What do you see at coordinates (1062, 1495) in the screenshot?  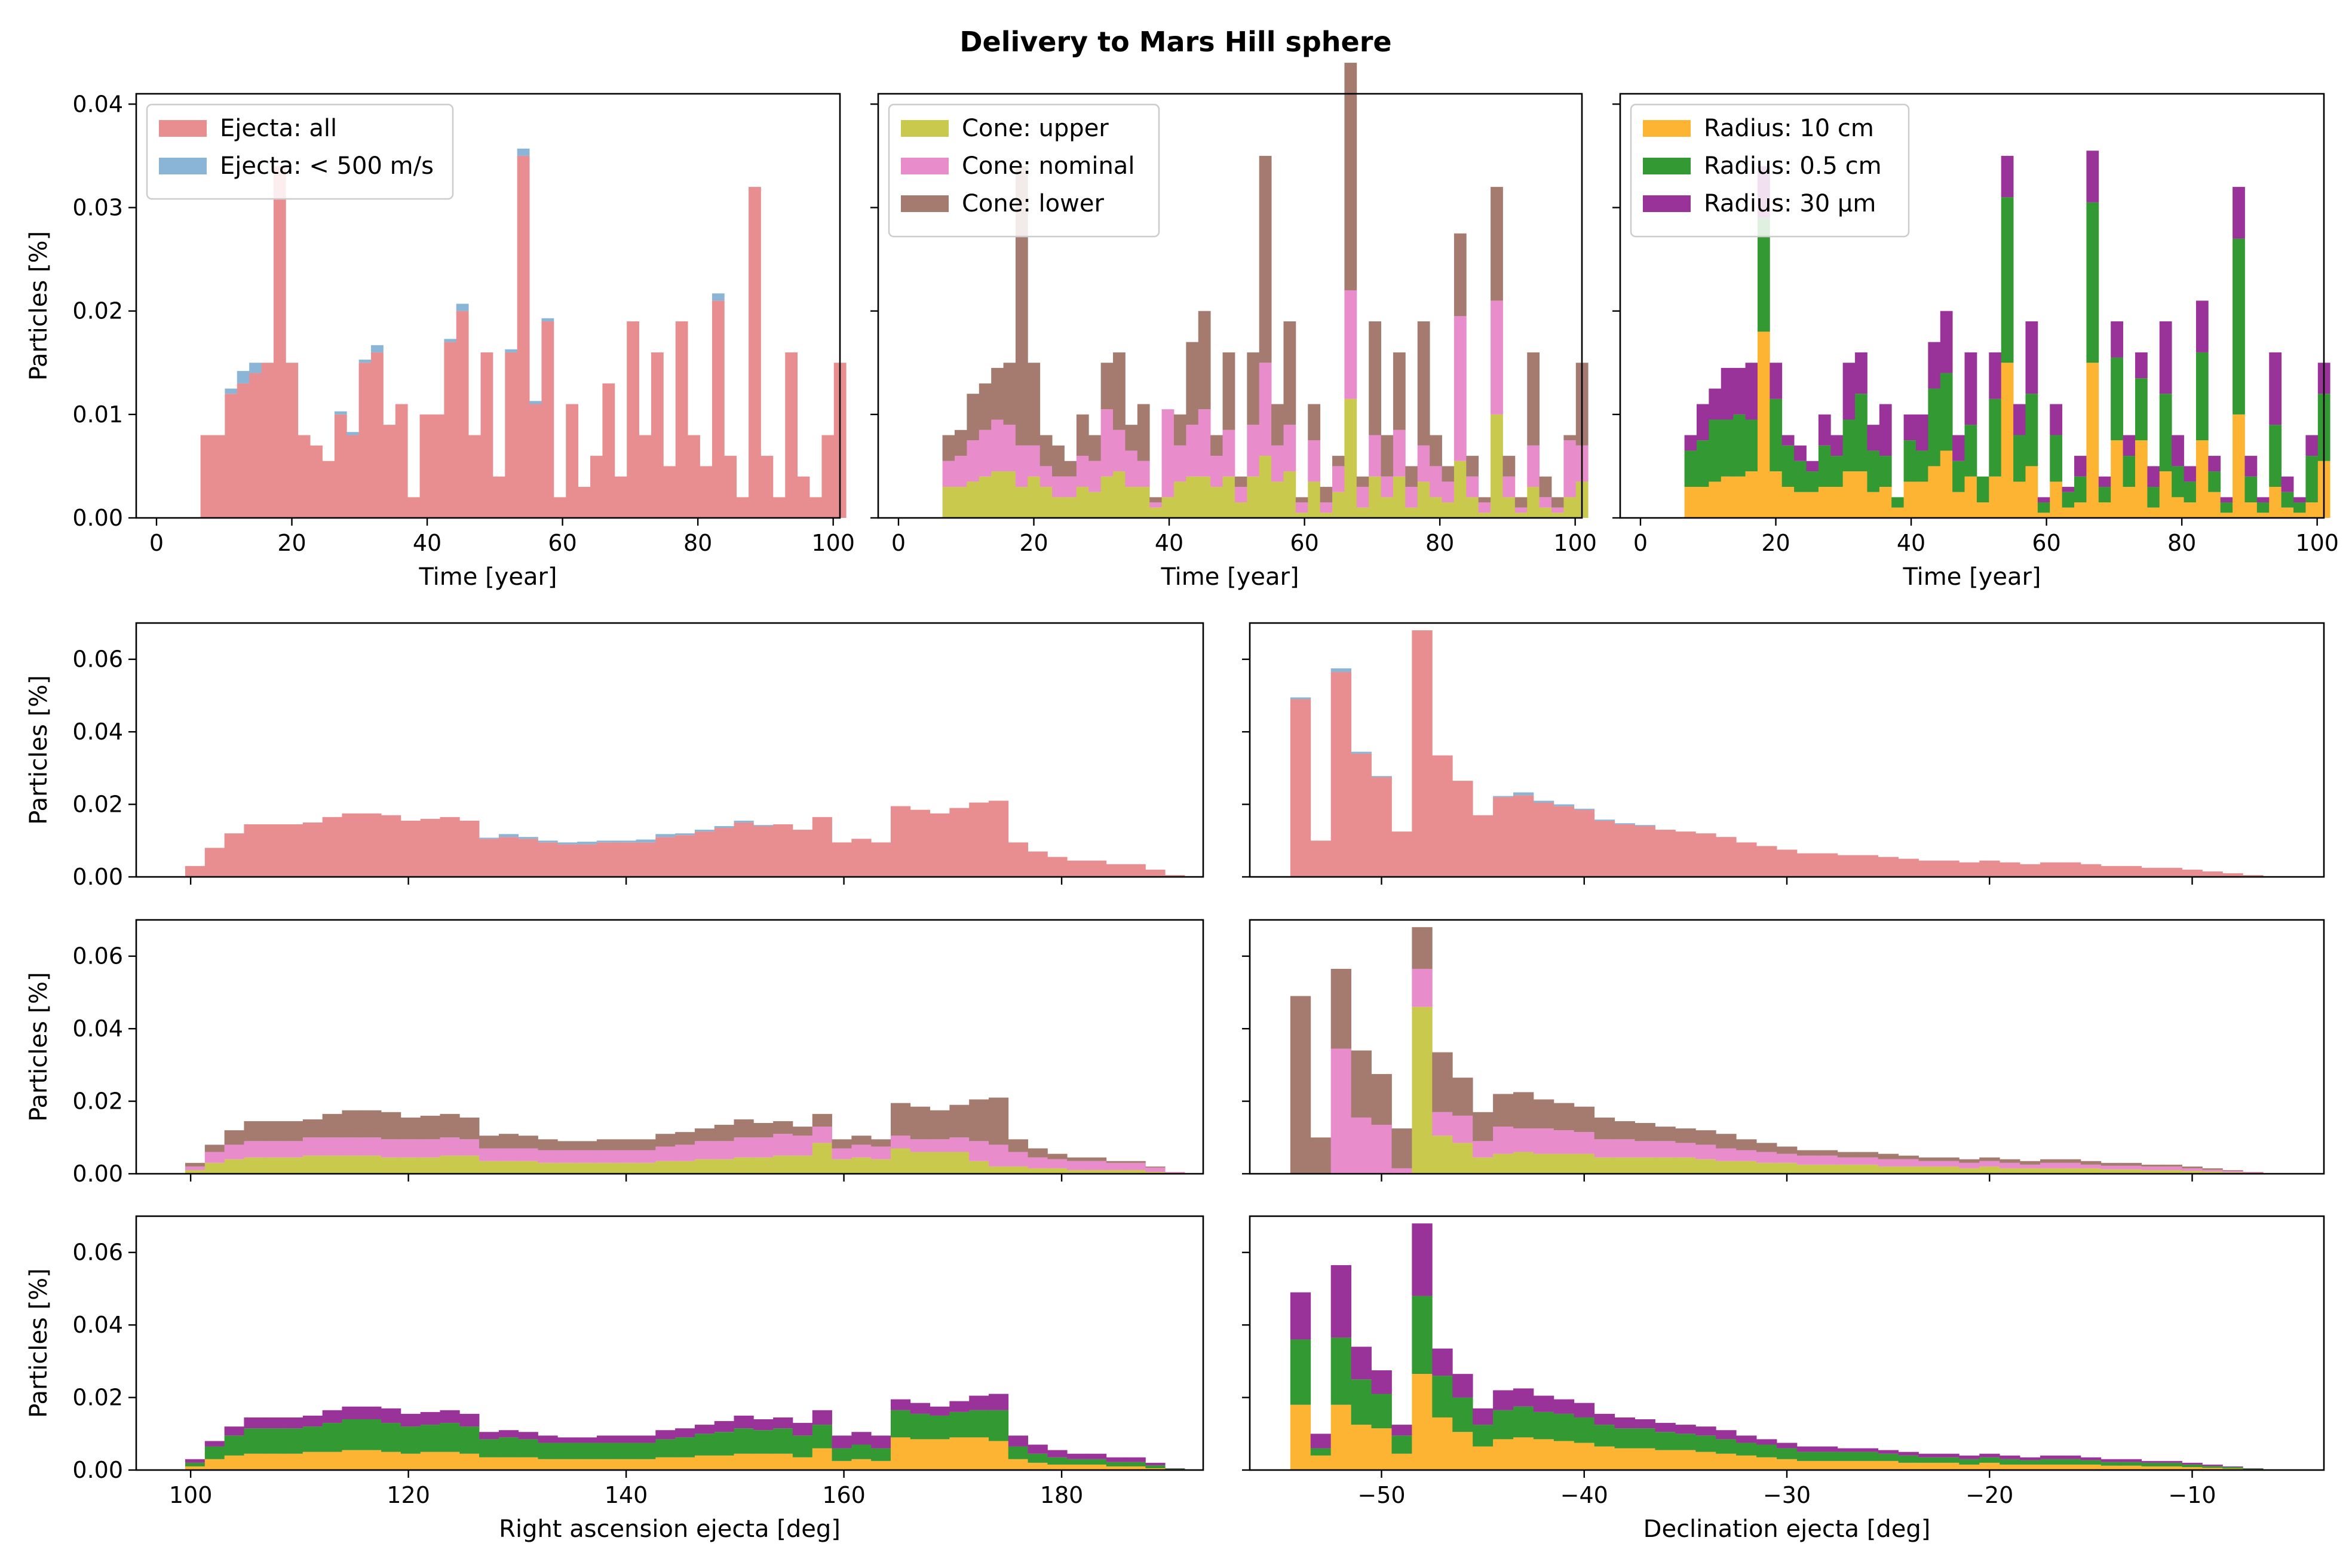 I see `ra-radius-xtick-label: 180` at bounding box center [1062, 1495].